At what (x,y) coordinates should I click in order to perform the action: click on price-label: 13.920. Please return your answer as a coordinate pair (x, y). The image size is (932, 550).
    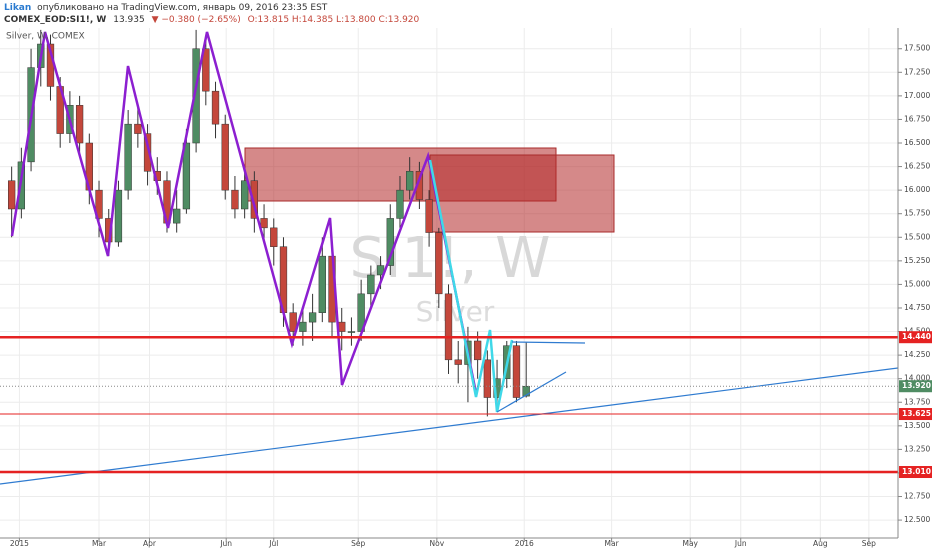
    Looking at the image, I should click on (916, 385).